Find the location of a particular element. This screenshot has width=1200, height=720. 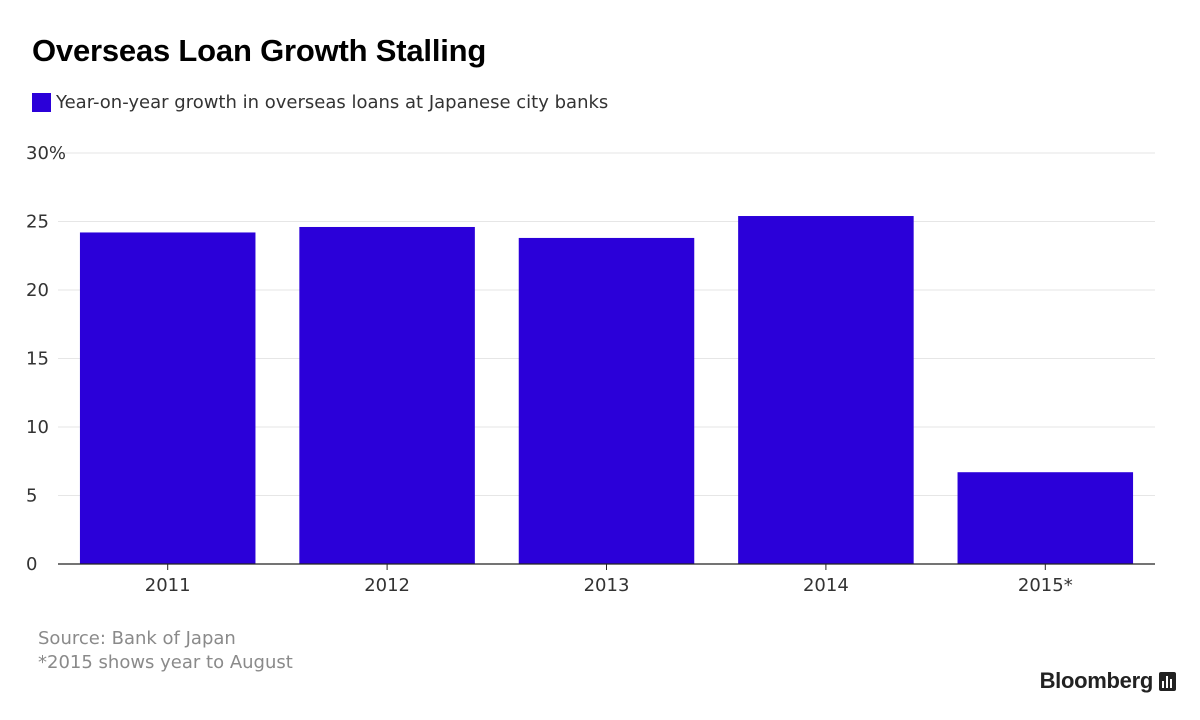

x-tick-label: 2015* is located at coordinates (1045, 585).